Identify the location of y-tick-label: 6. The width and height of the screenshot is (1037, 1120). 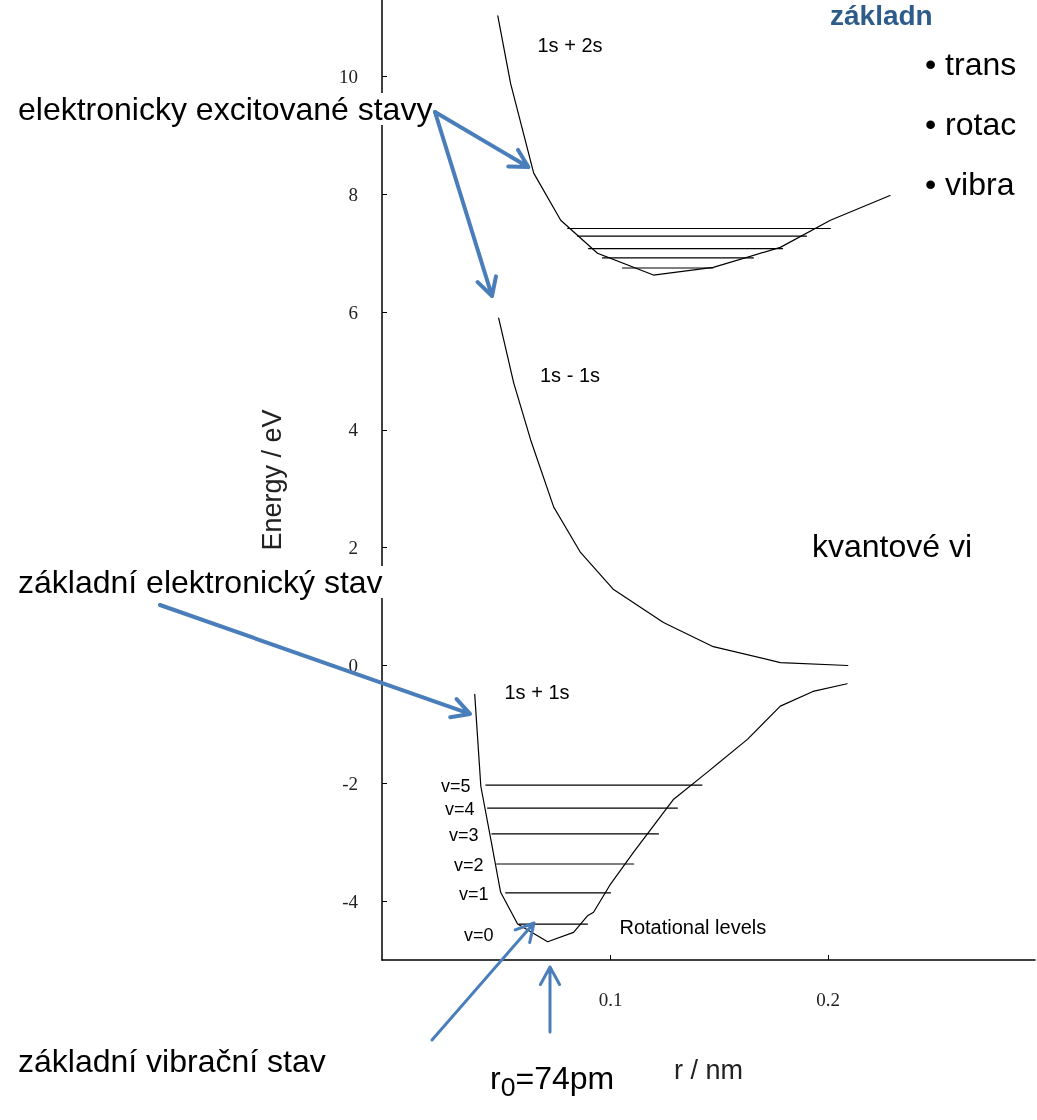
(353, 312).